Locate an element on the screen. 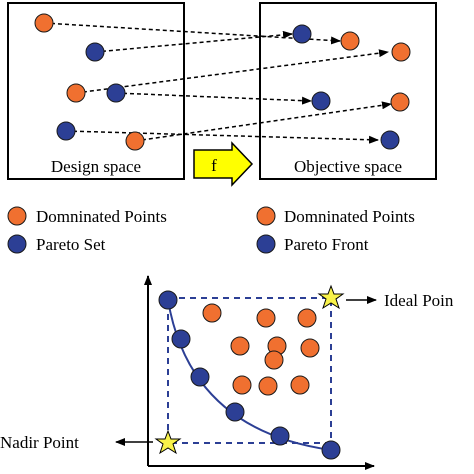 This screenshot has width=474, height=474. design-points is located at coordinates (89, 82).